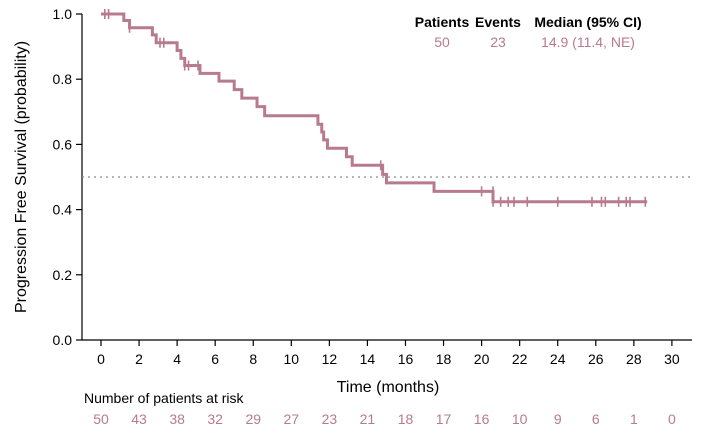 This screenshot has width=718, height=436. What do you see at coordinates (101, 419) in the screenshot?
I see `risk-count: 50` at bounding box center [101, 419].